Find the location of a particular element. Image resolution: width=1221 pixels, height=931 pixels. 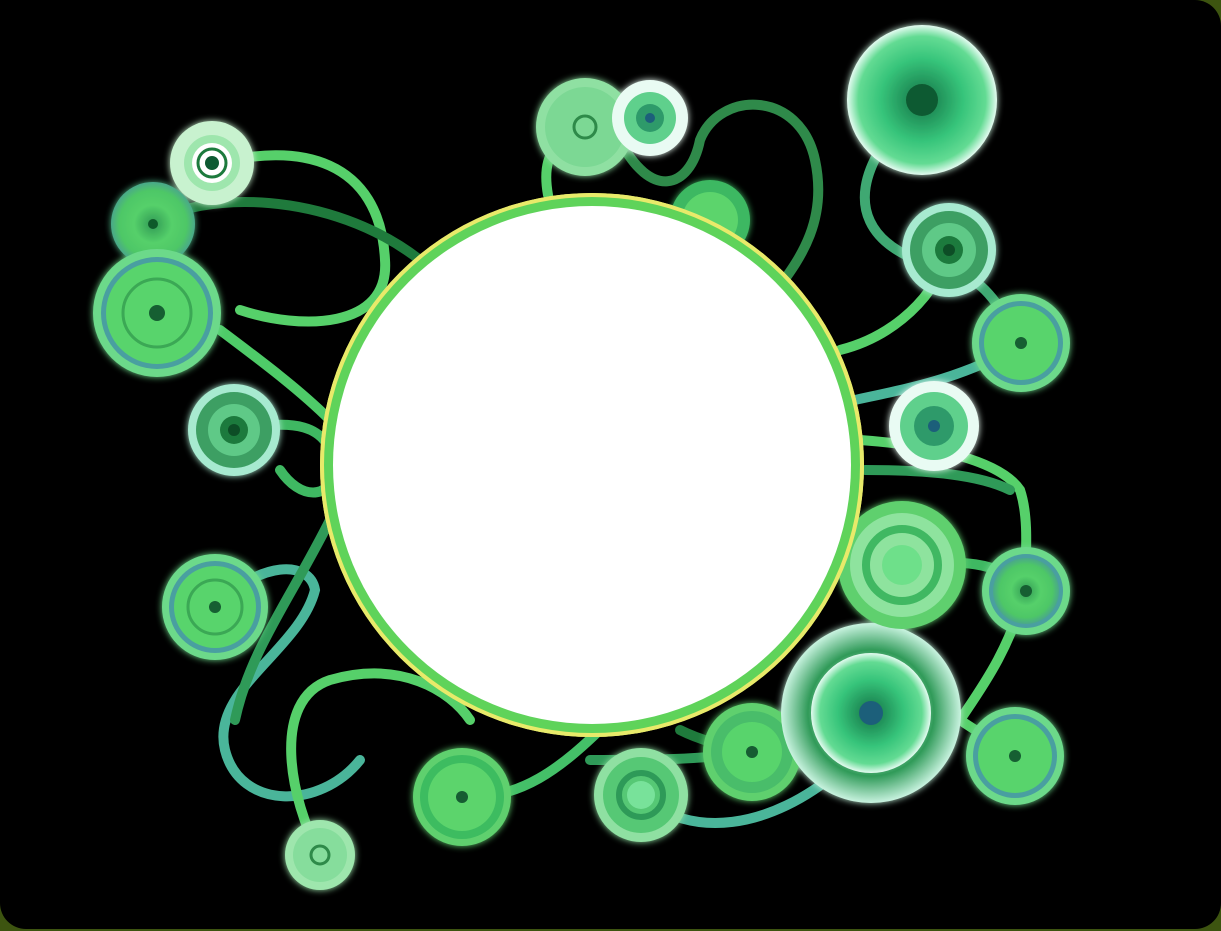

node-bottom-right-large is located at coordinates (871, 713).